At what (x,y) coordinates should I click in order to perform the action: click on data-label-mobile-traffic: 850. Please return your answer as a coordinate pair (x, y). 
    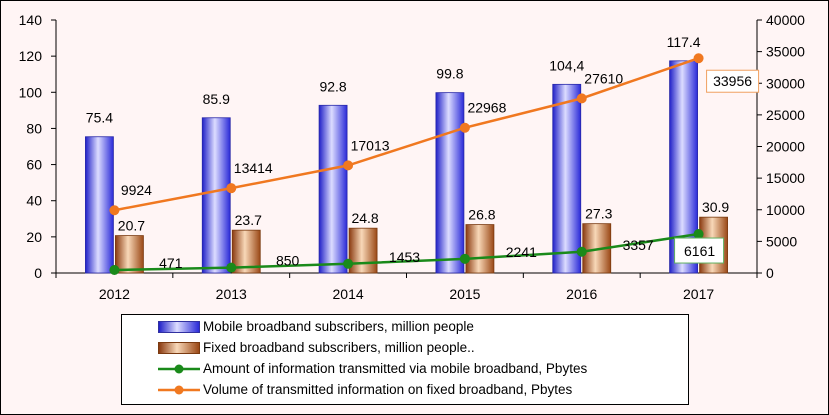
    Looking at the image, I should click on (288, 261).